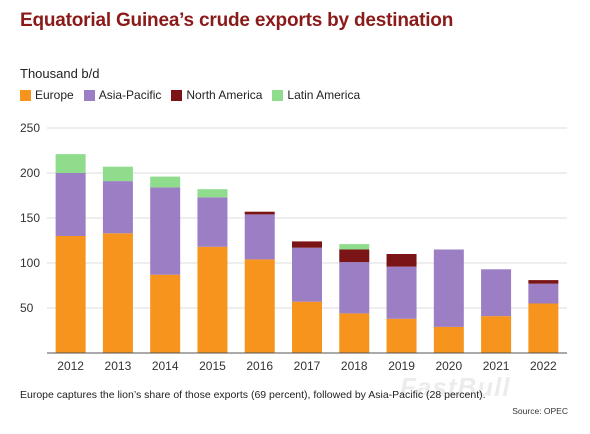 The width and height of the screenshot is (590, 434). I want to click on bar-asia-pacific-2022, so click(543, 293).